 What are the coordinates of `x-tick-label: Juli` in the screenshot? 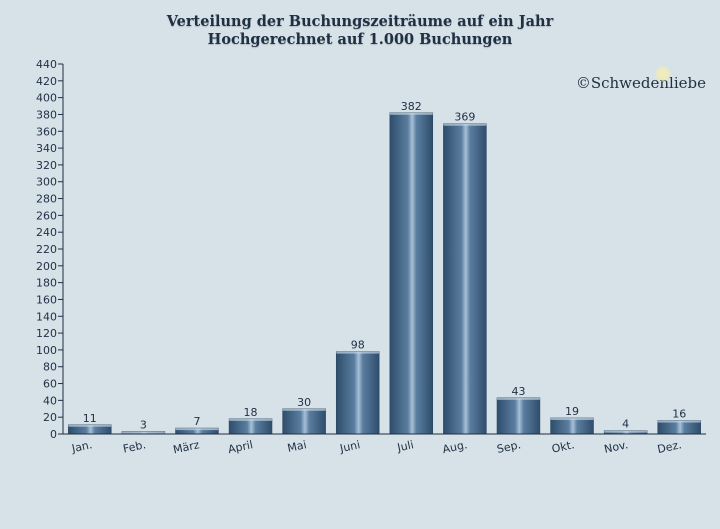 It's located at (405, 446).